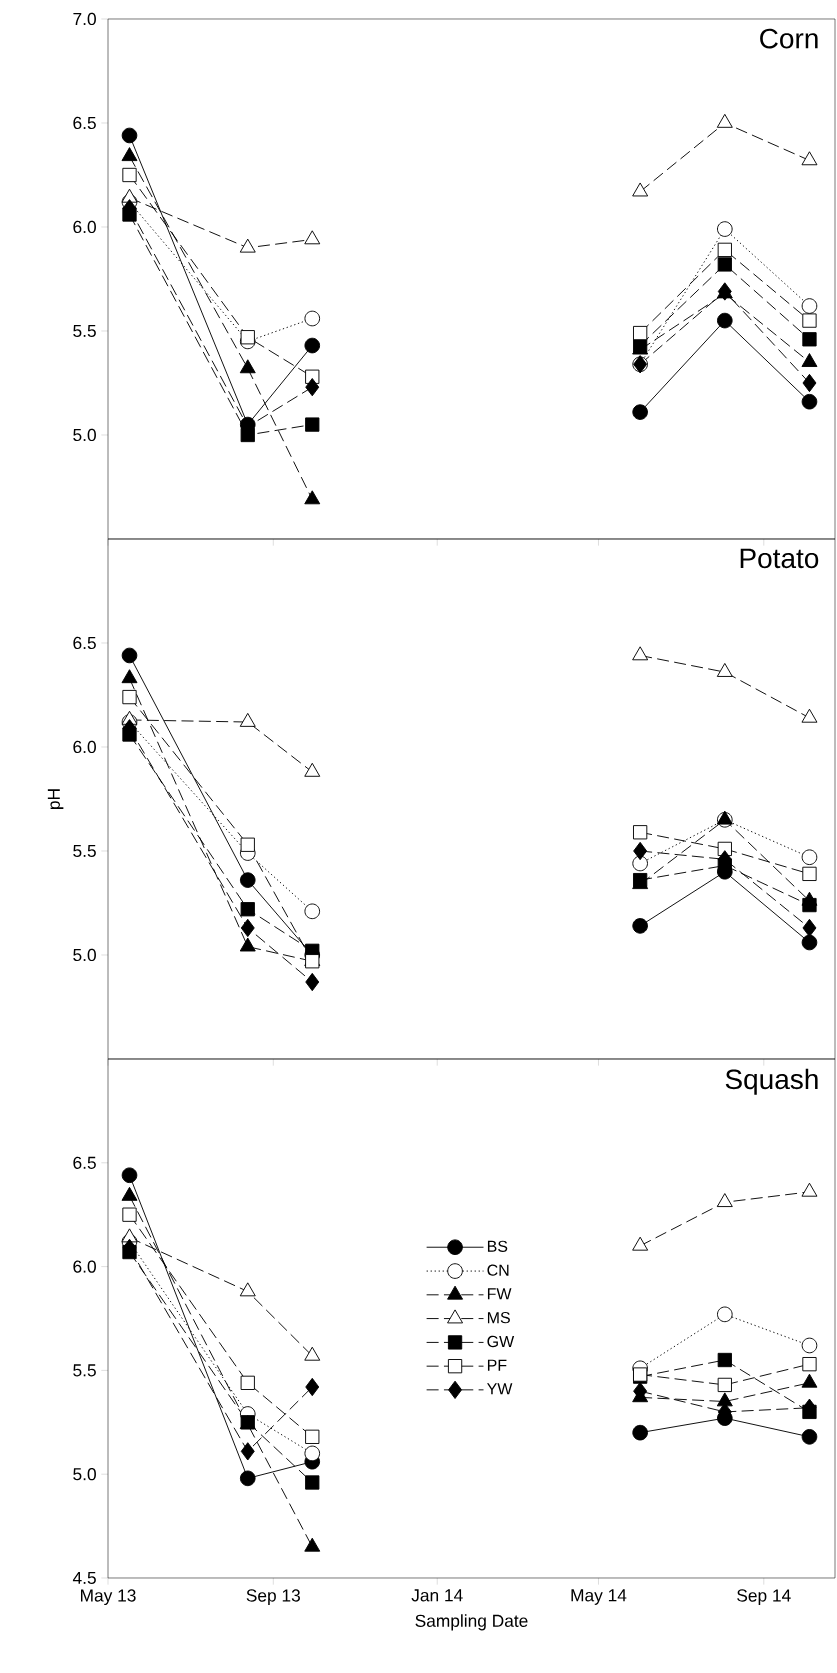 Image resolution: width=837 pixels, height=1673 pixels. What do you see at coordinates (498, 1270) in the screenshot?
I see `legend-label: CN` at bounding box center [498, 1270].